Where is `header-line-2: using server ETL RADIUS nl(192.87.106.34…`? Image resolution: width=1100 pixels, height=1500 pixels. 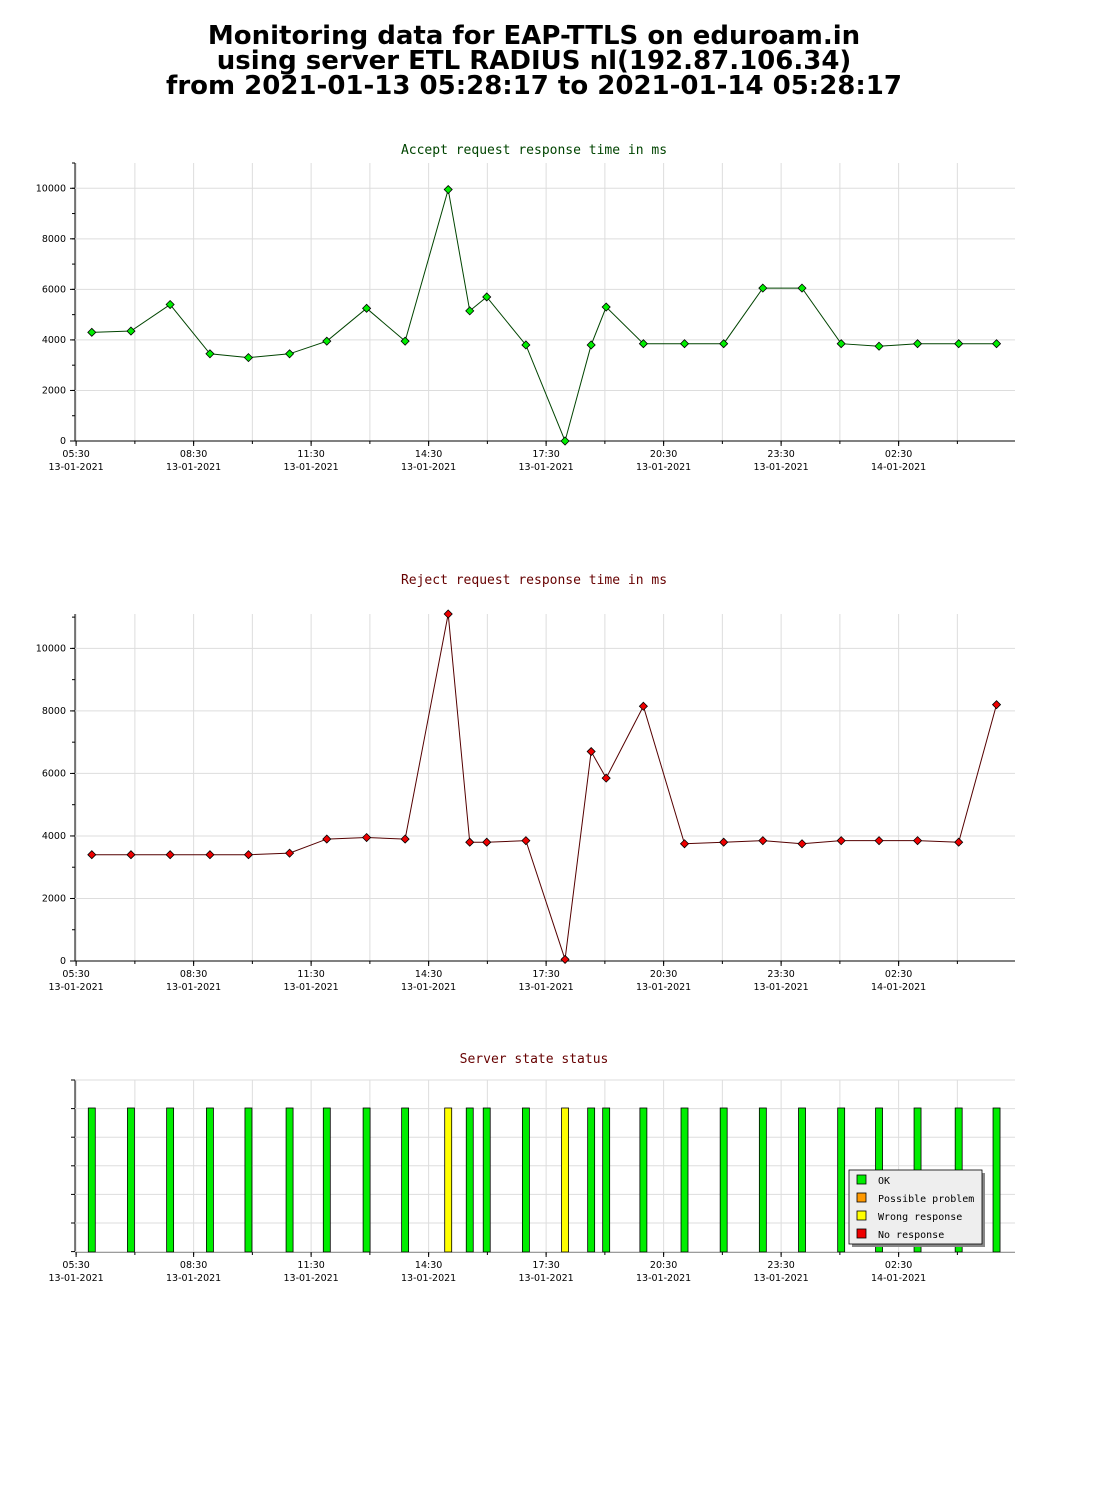 header-line-2: using server ETL RADIUS nl(192.87.106.34… is located at coordinates (534, 61).